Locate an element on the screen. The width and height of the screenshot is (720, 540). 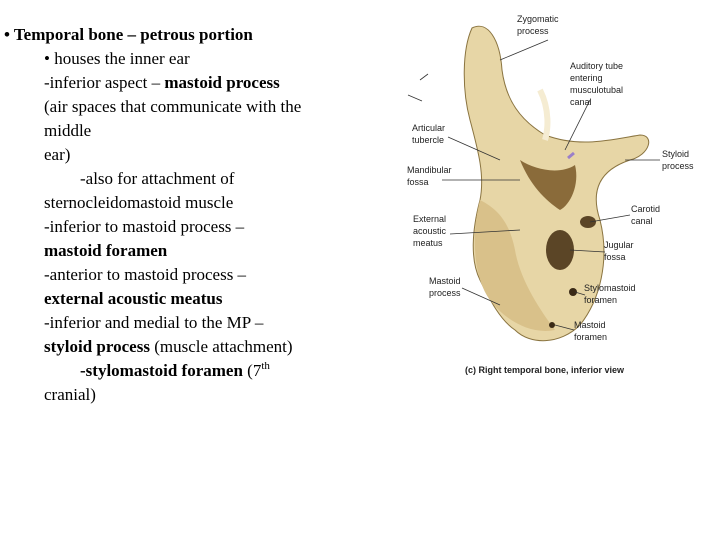
text-line: middle is located at coordinates (67, 130).